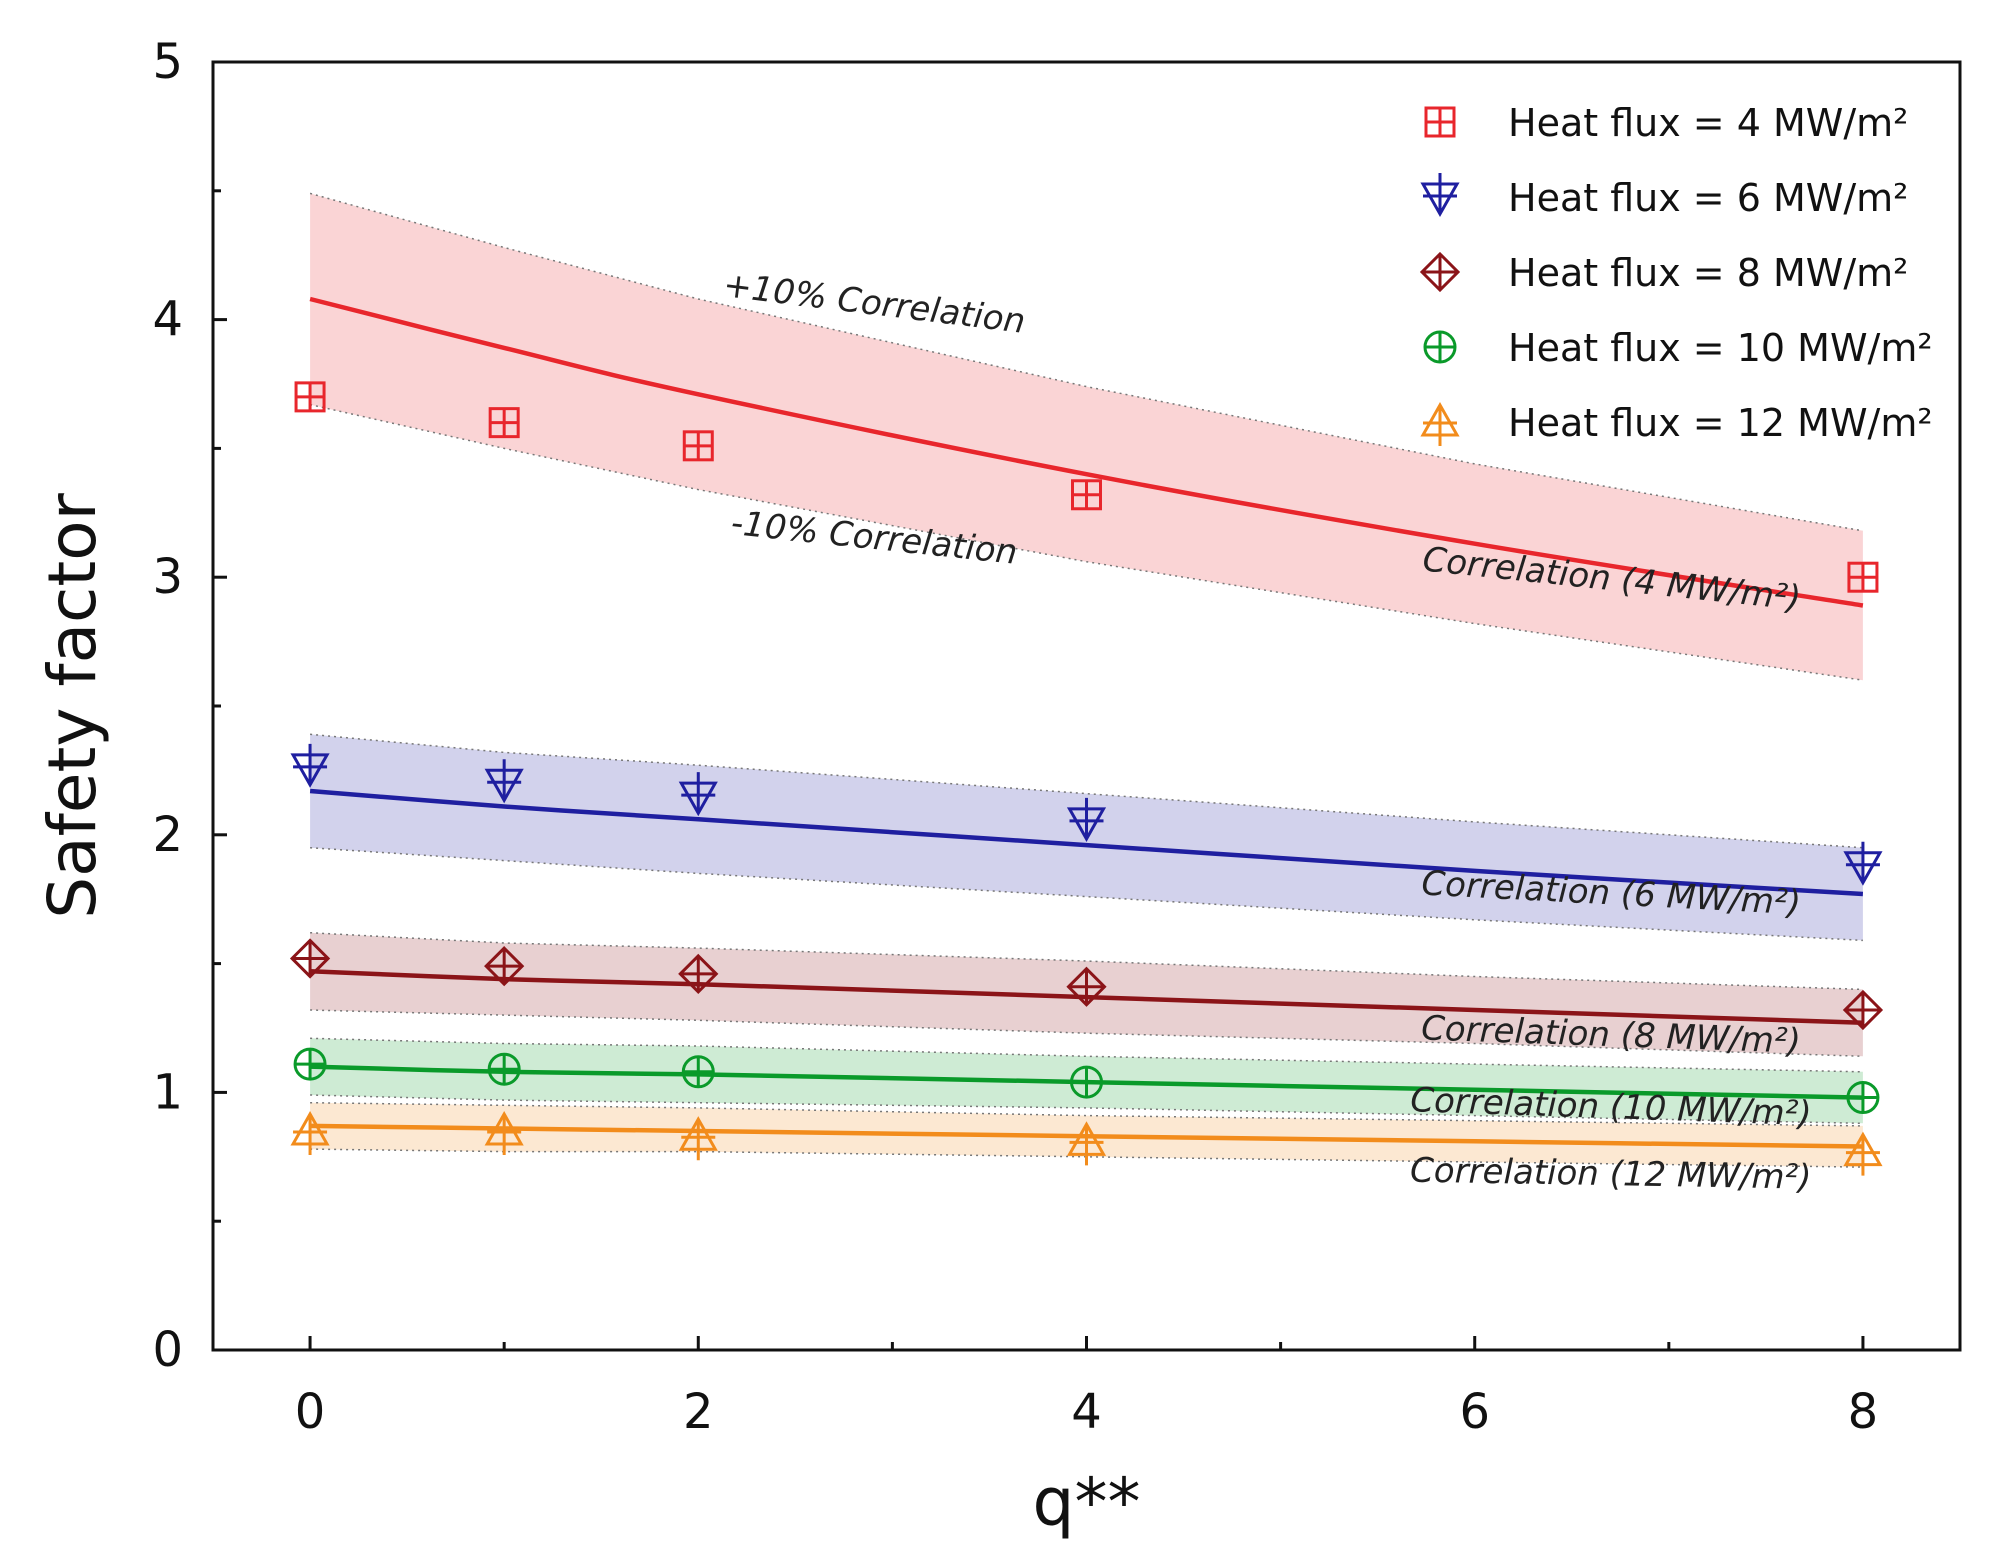 Image resolution: width=1992 pixels, height=1553 pixels. I want to click on y-tick-label-4: 4, so click(167, 320).